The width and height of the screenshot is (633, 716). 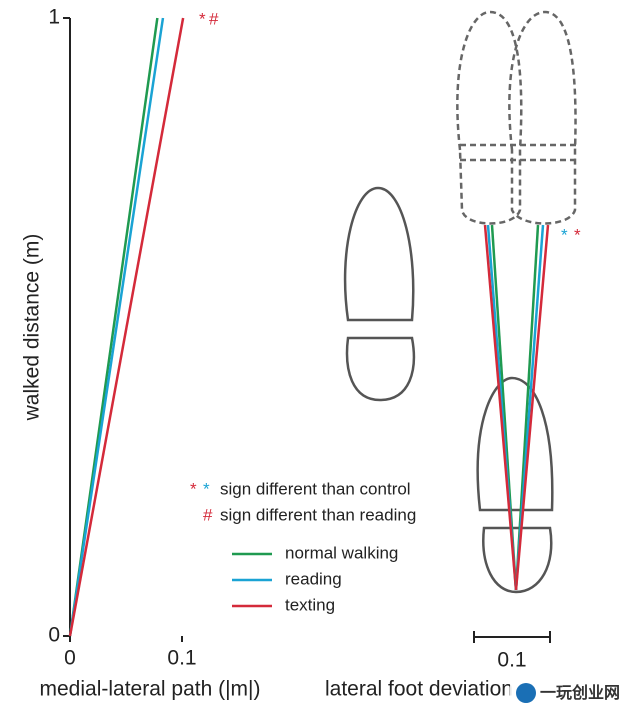 I want to click on marker: #, so click(x=214, y=18).